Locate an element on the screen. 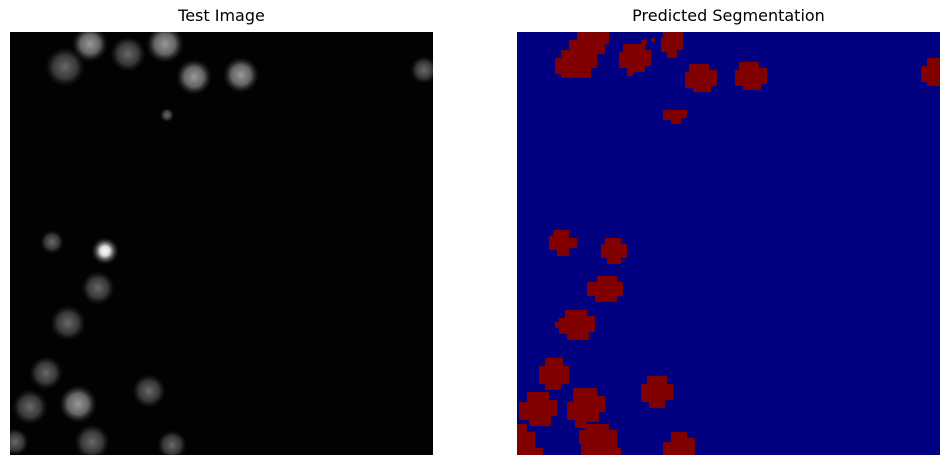 The image size is (950, 465). test-image-title: Test Image is located at coordinates (221, 15).